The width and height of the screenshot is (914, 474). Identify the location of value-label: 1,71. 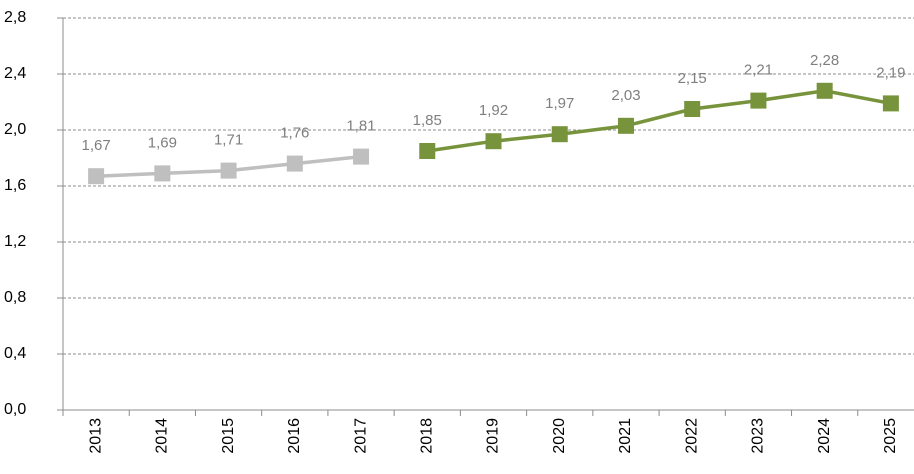
(228, 140).